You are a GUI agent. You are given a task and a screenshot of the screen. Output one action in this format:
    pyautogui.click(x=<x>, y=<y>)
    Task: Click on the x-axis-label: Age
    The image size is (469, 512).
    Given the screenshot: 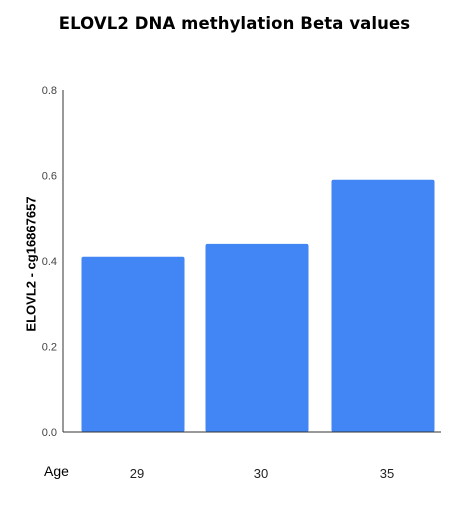 What is the action you would take?
    pyautogui.click(x=56, y=471)
    